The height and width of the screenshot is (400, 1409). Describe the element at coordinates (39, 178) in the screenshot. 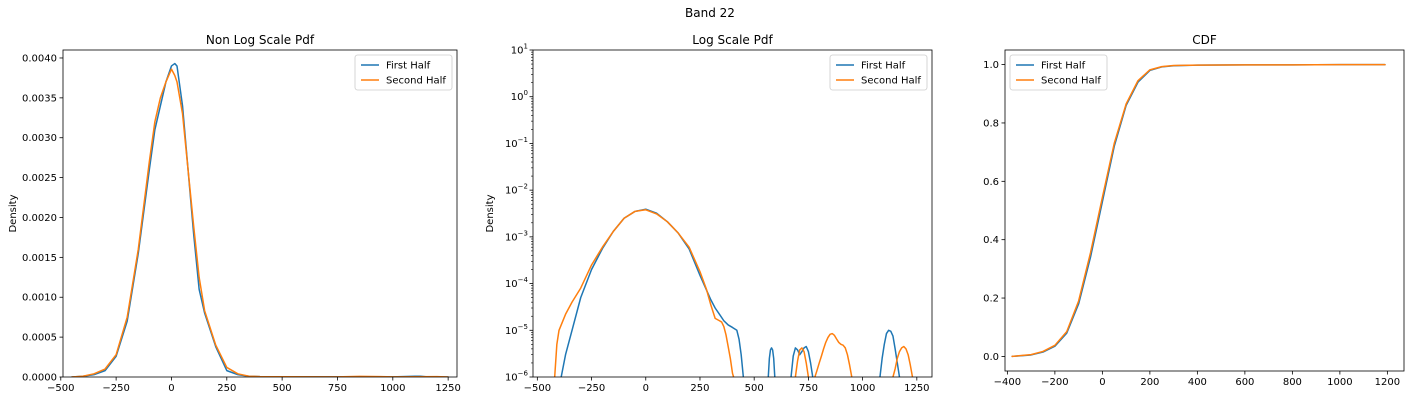

I see `y-tick-label: 0.0025` at that location.